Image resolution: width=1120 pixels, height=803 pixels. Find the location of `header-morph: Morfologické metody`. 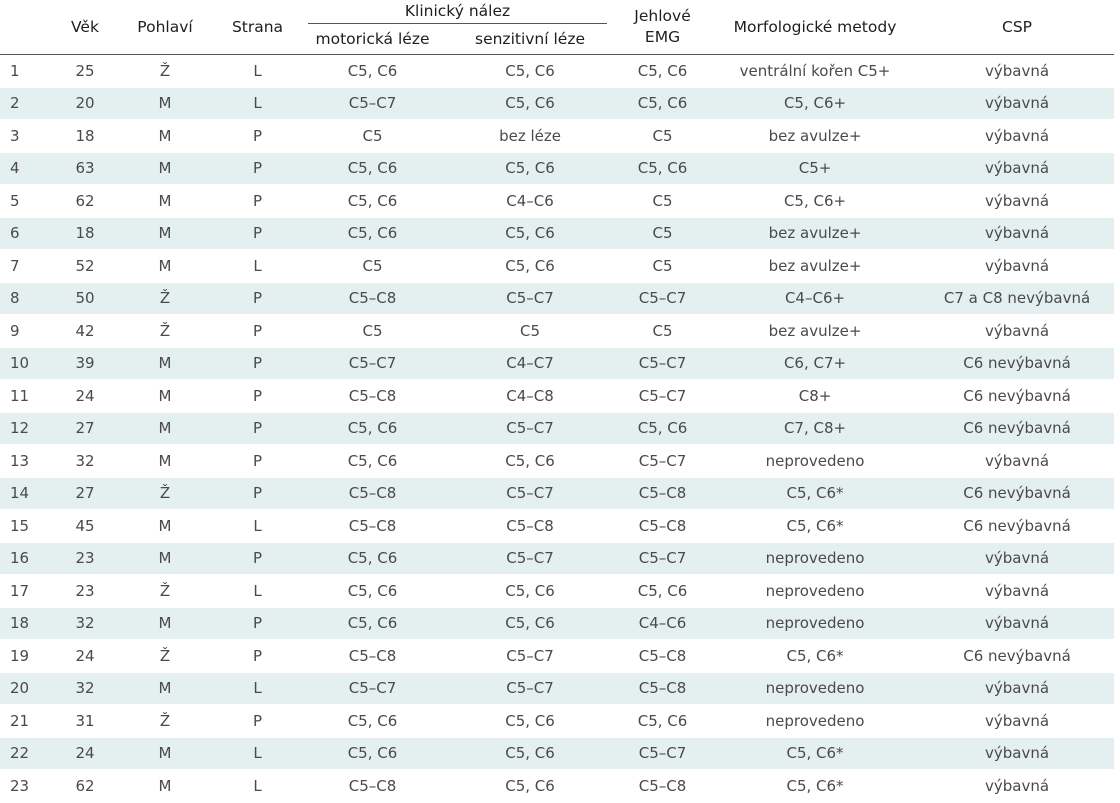

header-morph: Morfologické metody is located at coordinates (815, 27).